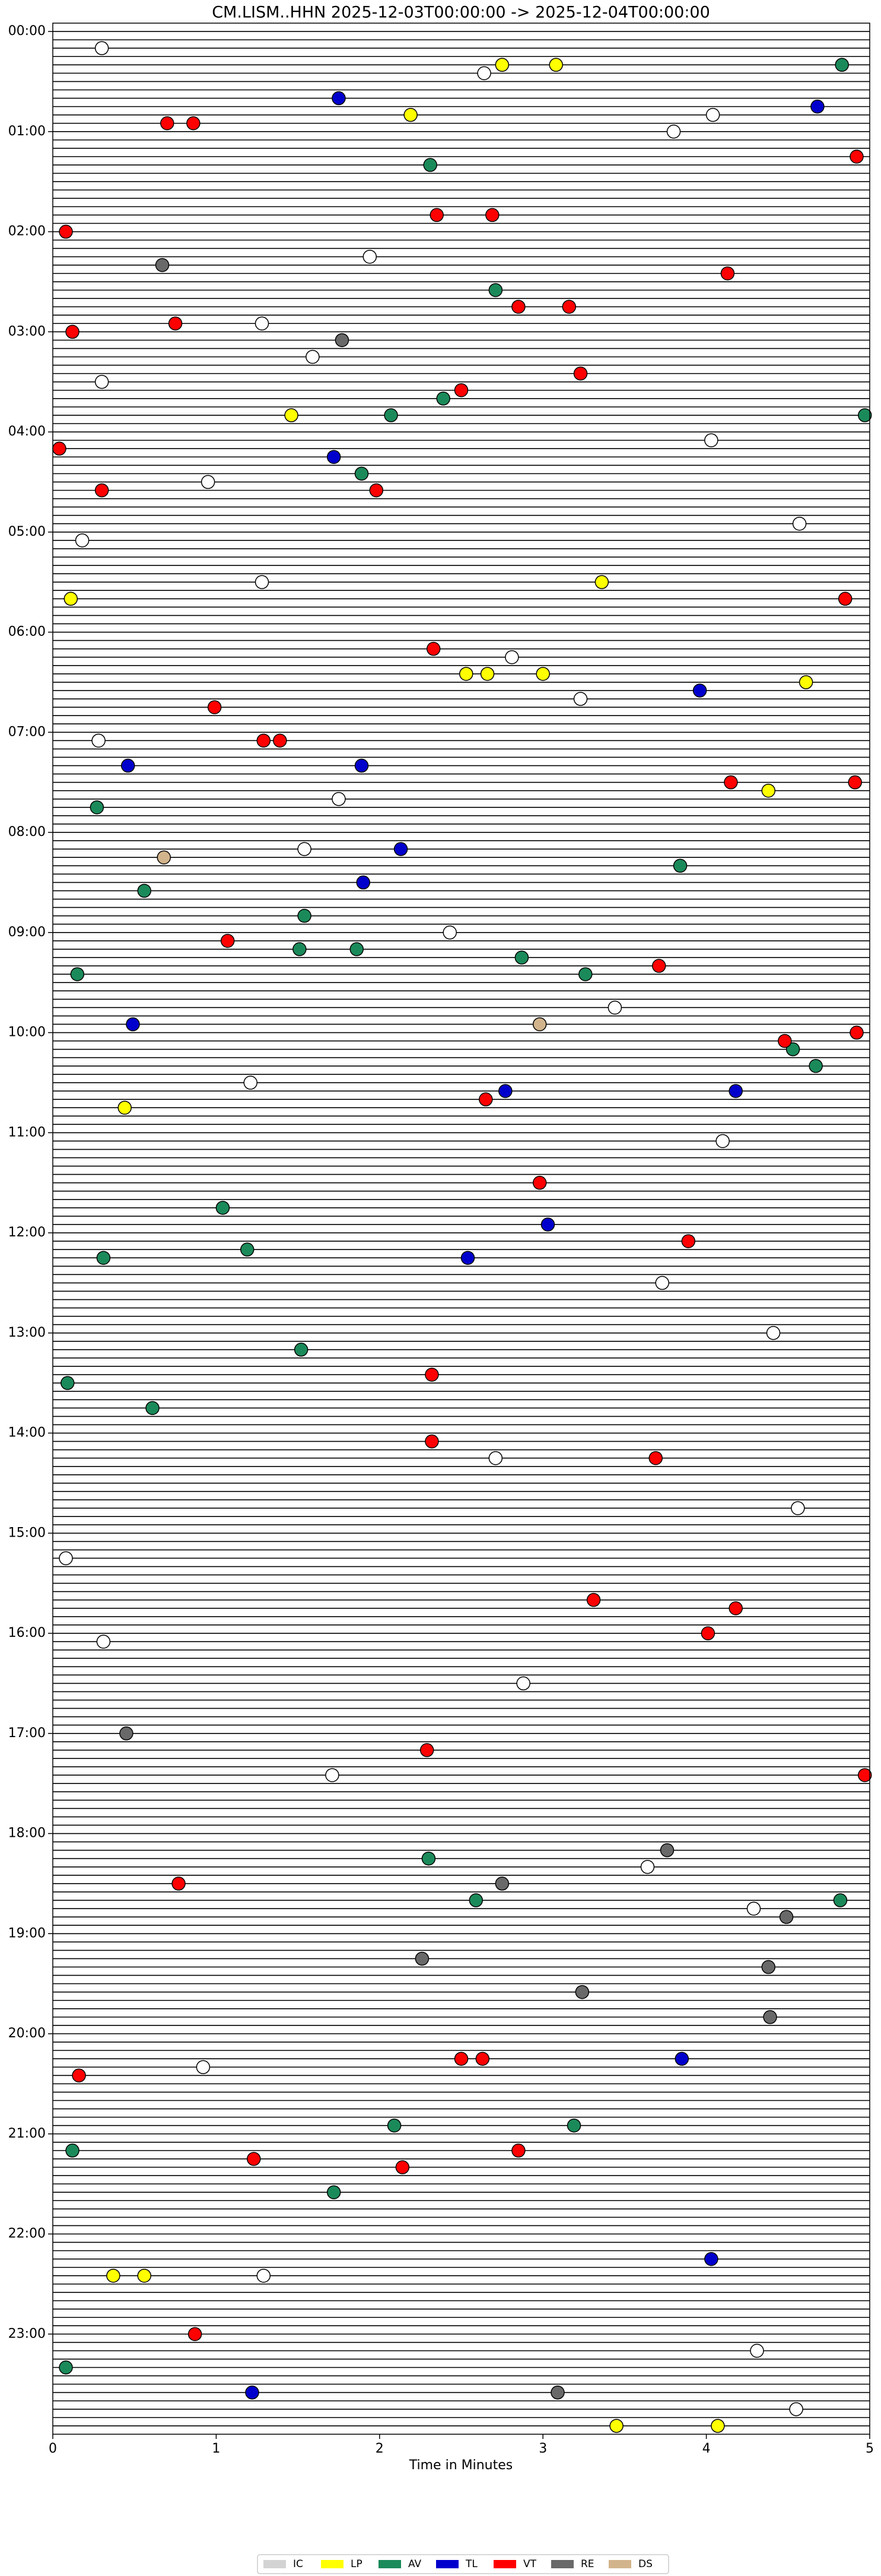  I want to click on y-tick-label: 08:00, so click(27, 832).